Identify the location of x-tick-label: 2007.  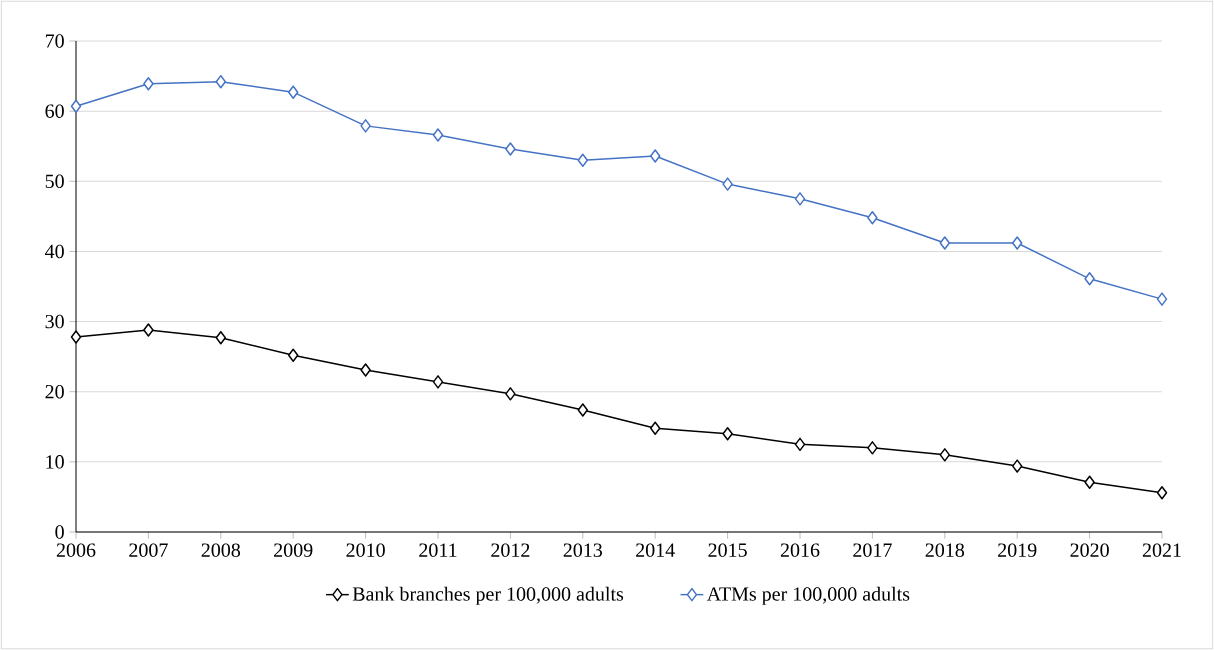
(148, 550).